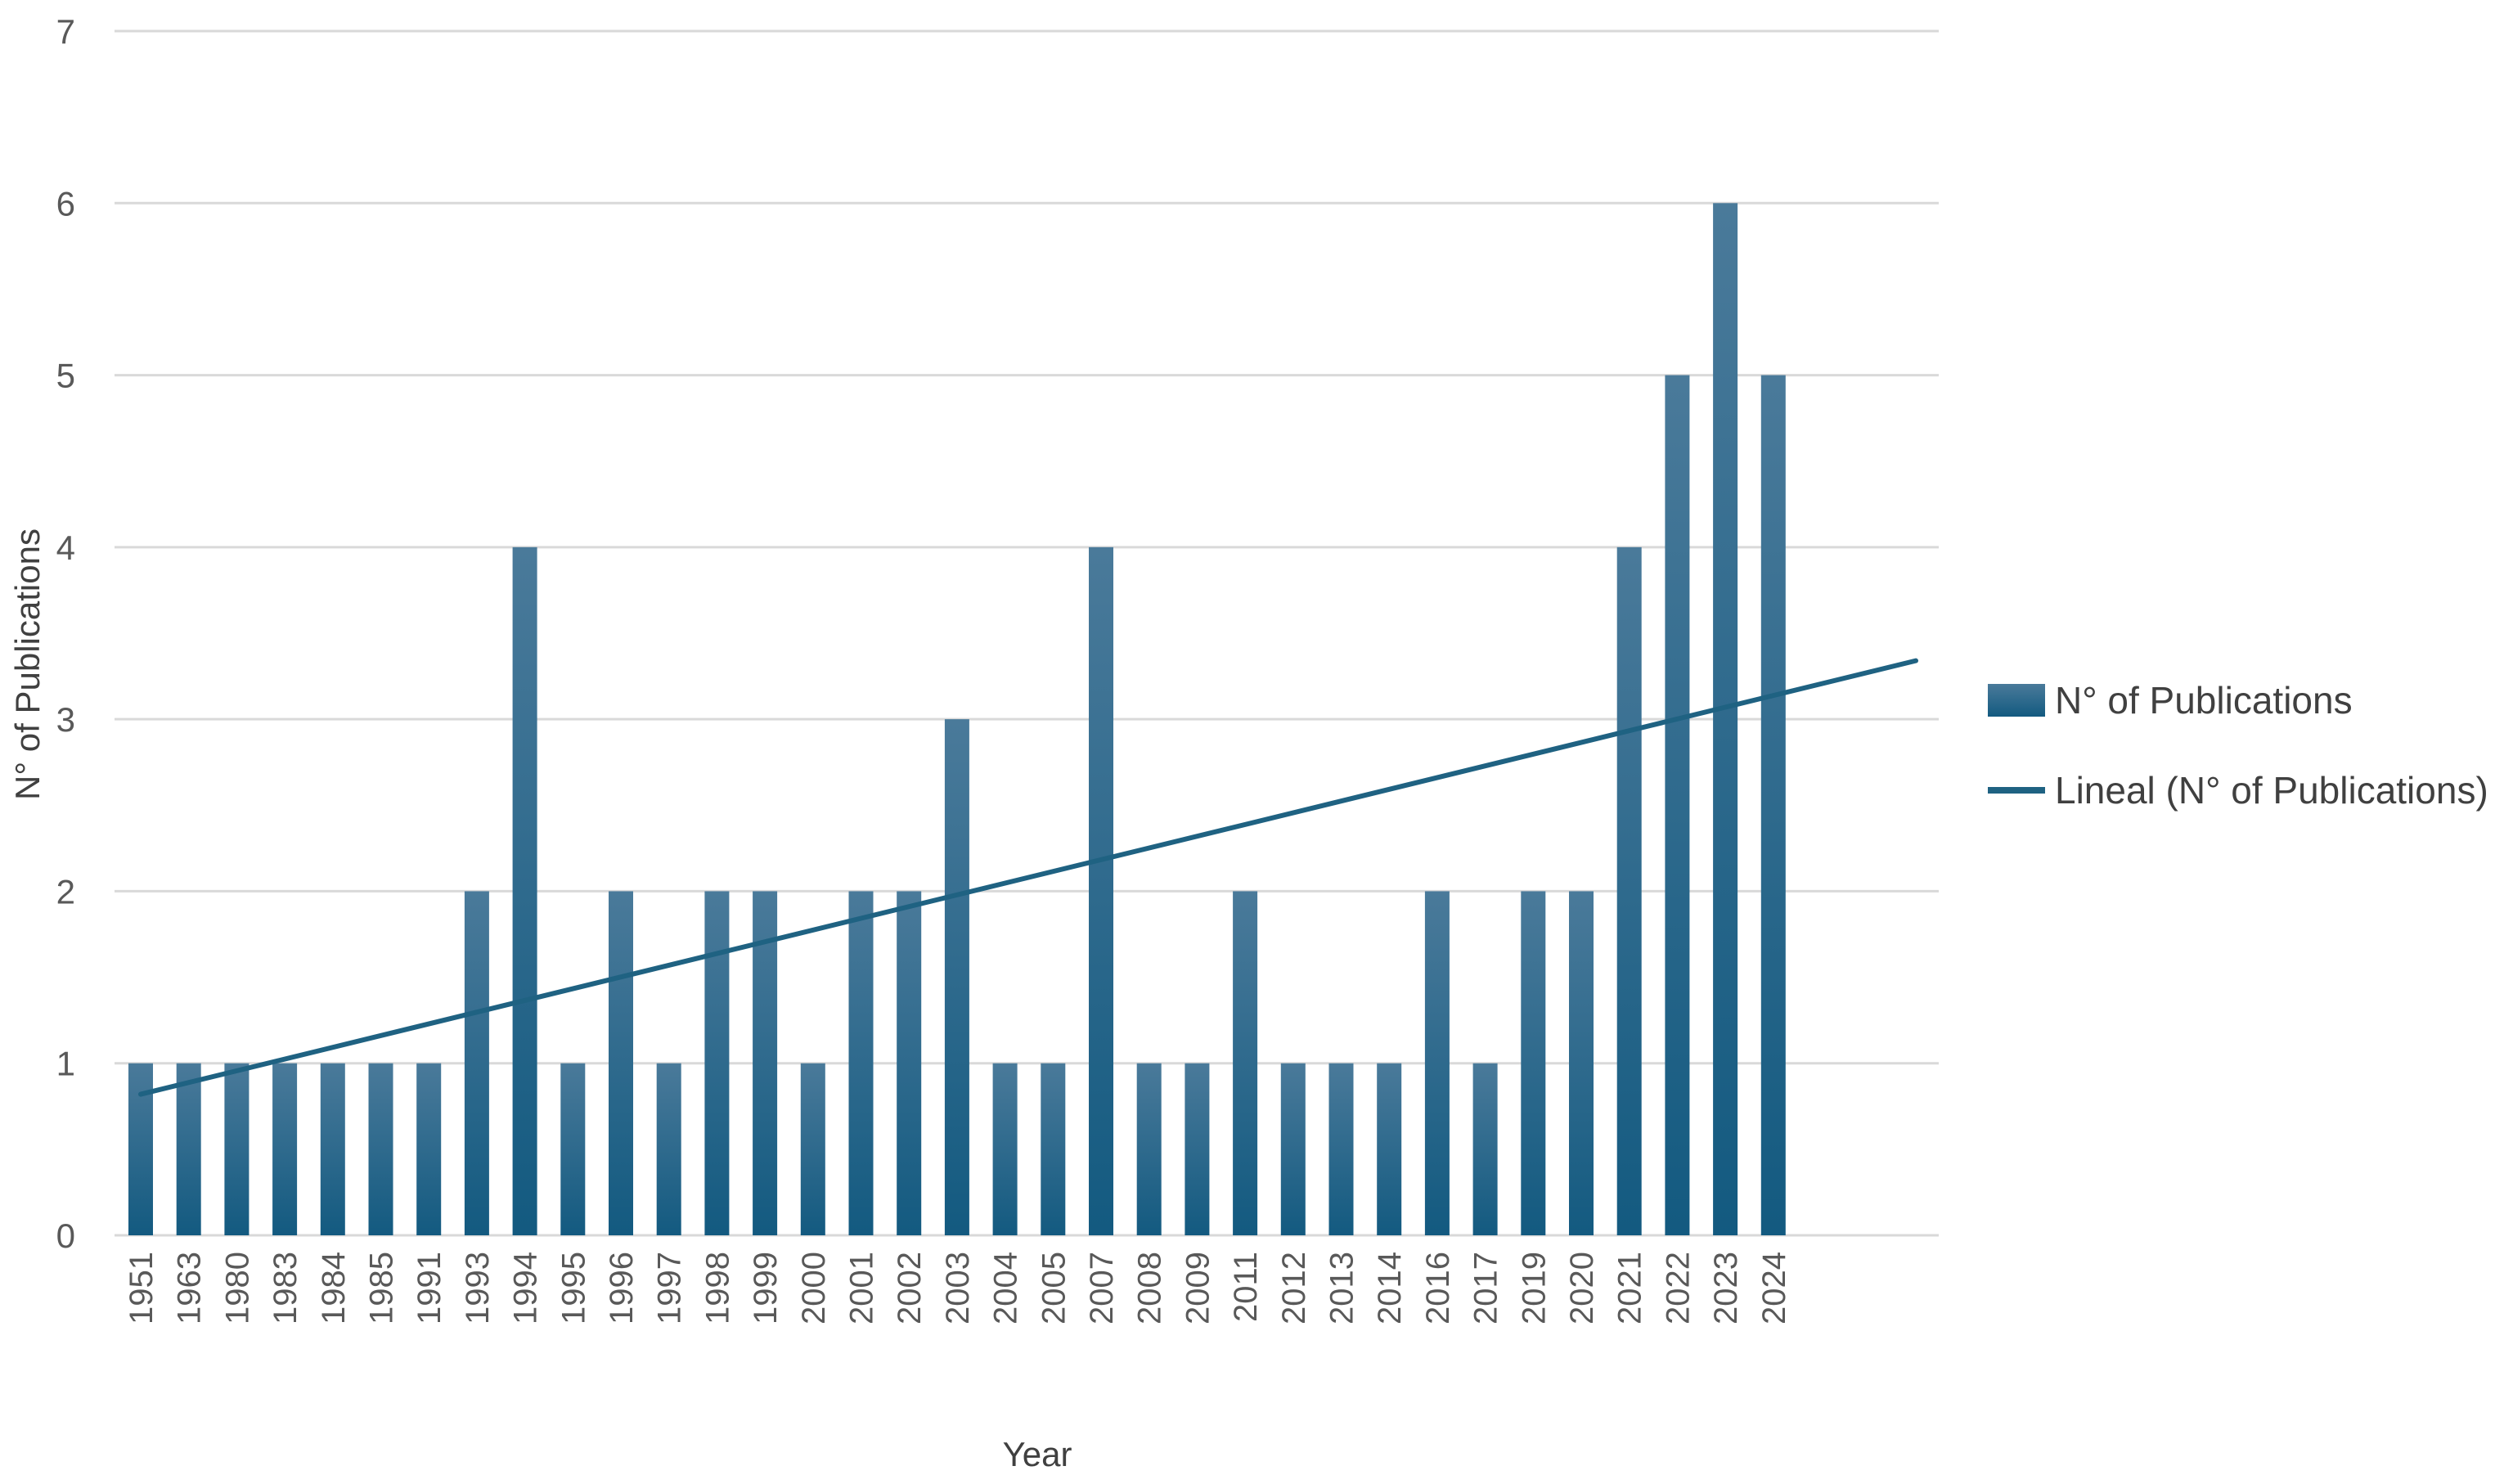 This screenshot has height=1484, width=2495. I want to click on x-tick-label: 1994, so click(526, 1288).